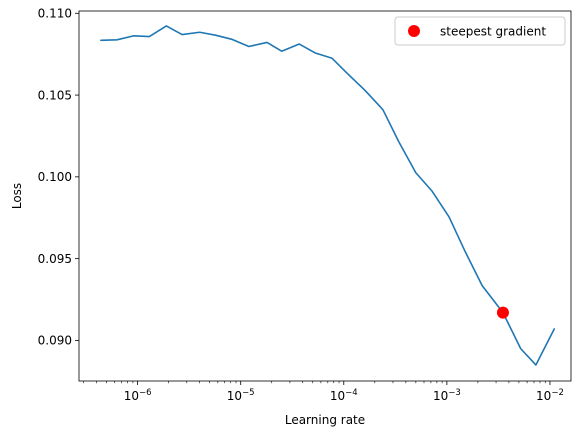 The image size is (584, 442). What do you see at coordinates (55, 259) in the screenshot?
I see `y-tick-label: 0.095` at bounding box center [55, 259].